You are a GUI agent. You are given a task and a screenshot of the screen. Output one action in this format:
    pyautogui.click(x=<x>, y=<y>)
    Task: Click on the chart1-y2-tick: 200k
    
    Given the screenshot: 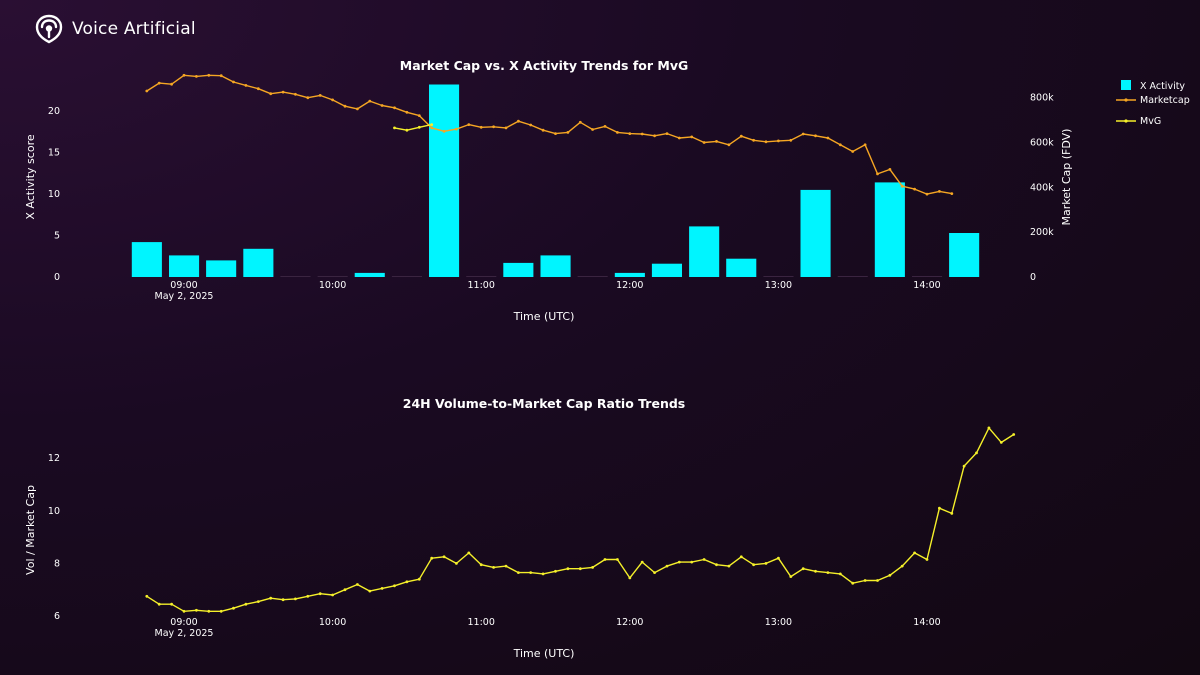 What is the action you would take?
    pyautogui.click(x=1042, y=232)
    